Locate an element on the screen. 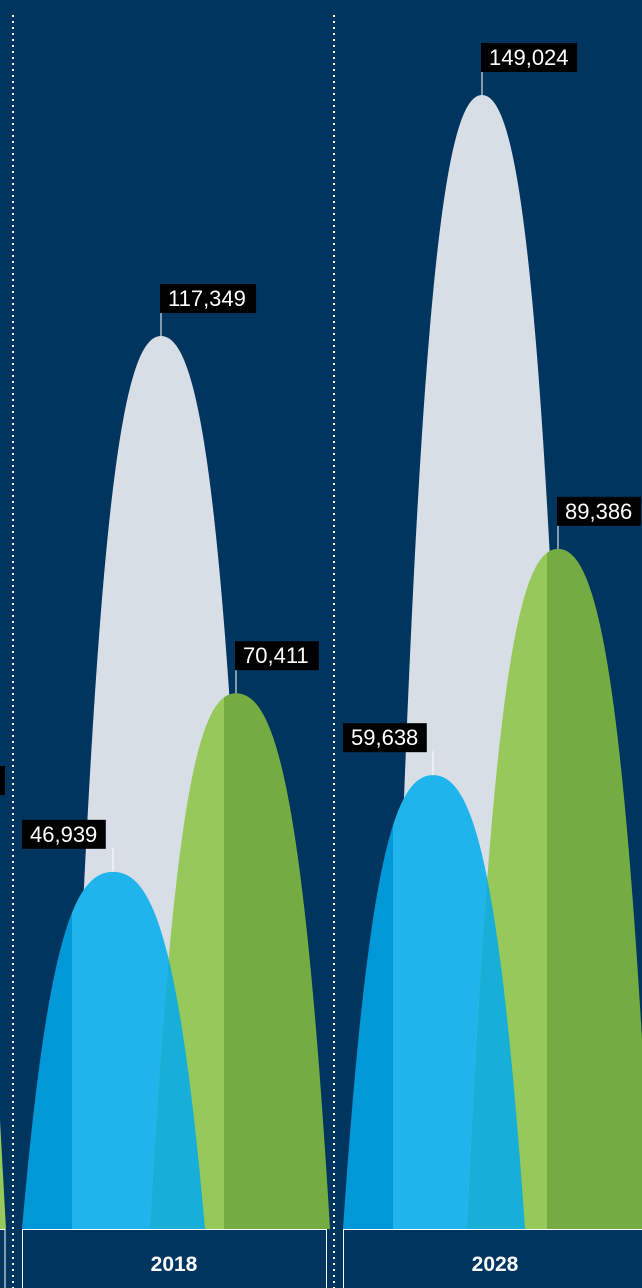  label-text: 59,638 is located at coordinates (384, 737).